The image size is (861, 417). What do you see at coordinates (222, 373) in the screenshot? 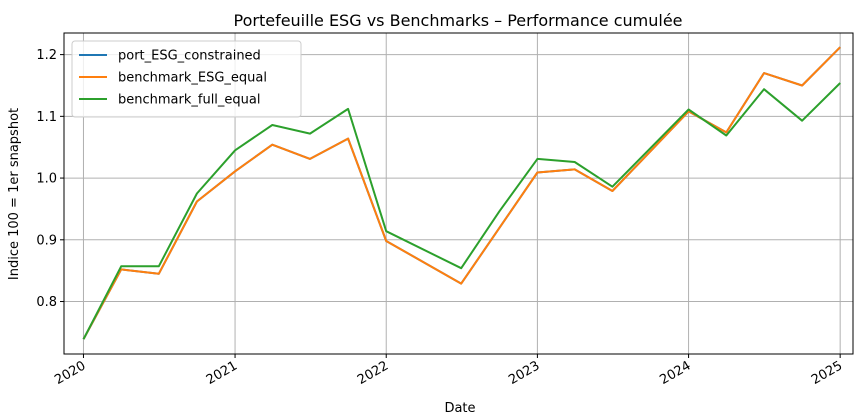
I see `x-tick-label: 2021` at bounding box center [222, 373].